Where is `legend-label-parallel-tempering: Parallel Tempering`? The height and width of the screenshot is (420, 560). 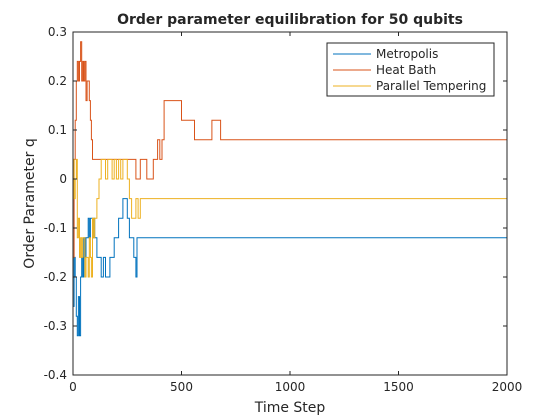
legend-label-parallel-tempering: Parallel Tempering is located at coordinates (431, 86).